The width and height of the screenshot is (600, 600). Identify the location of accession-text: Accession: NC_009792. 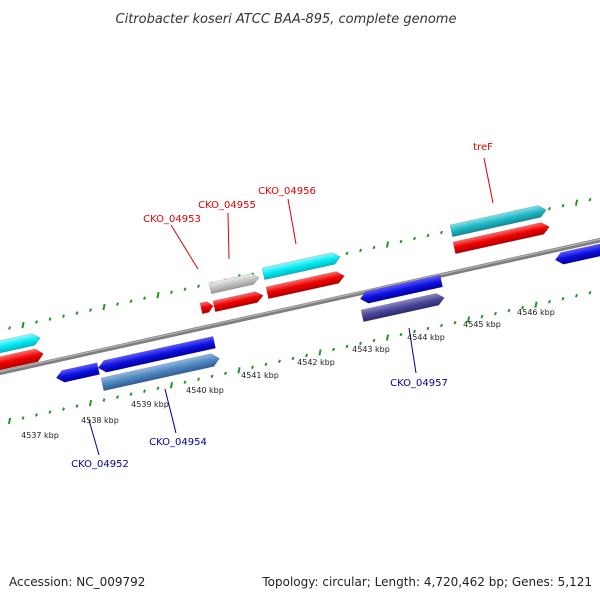
(77, 582).